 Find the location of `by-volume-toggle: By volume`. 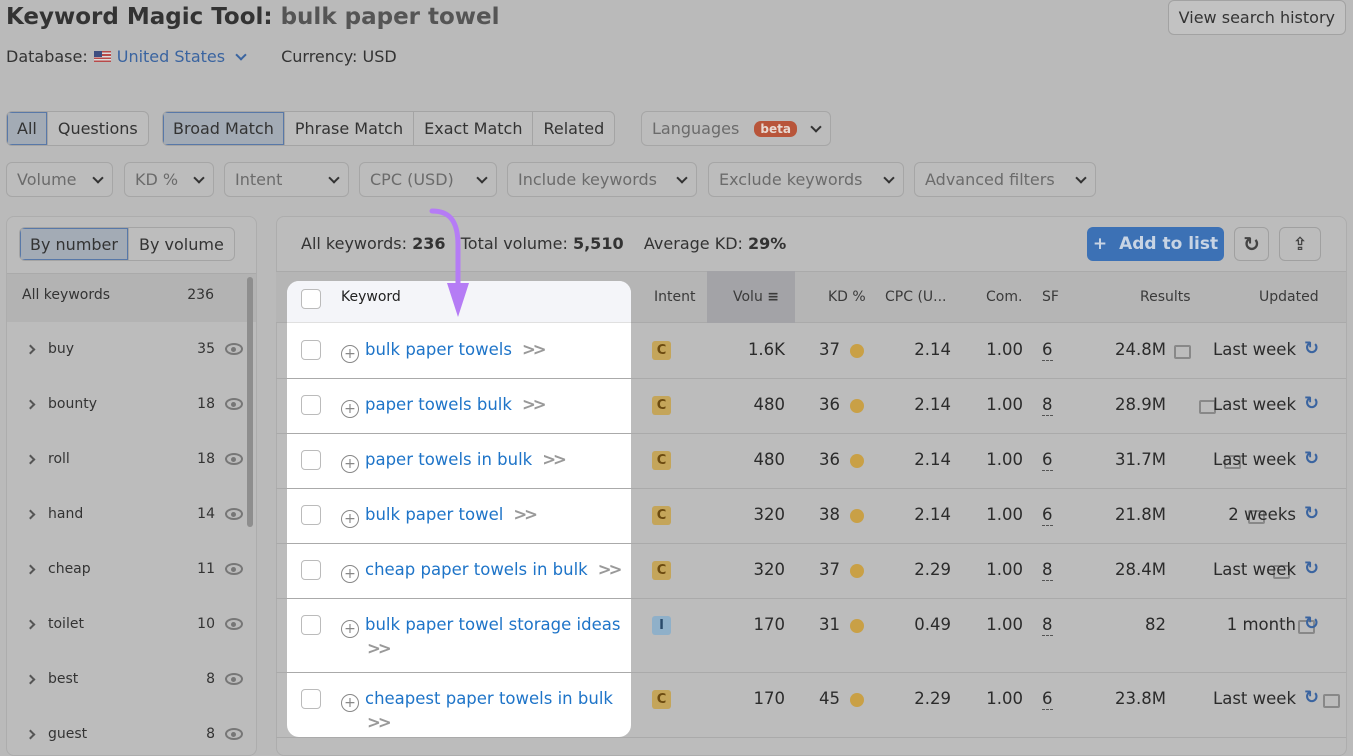

by-volume-toggle: By volume is located at coordinates (181, 244).